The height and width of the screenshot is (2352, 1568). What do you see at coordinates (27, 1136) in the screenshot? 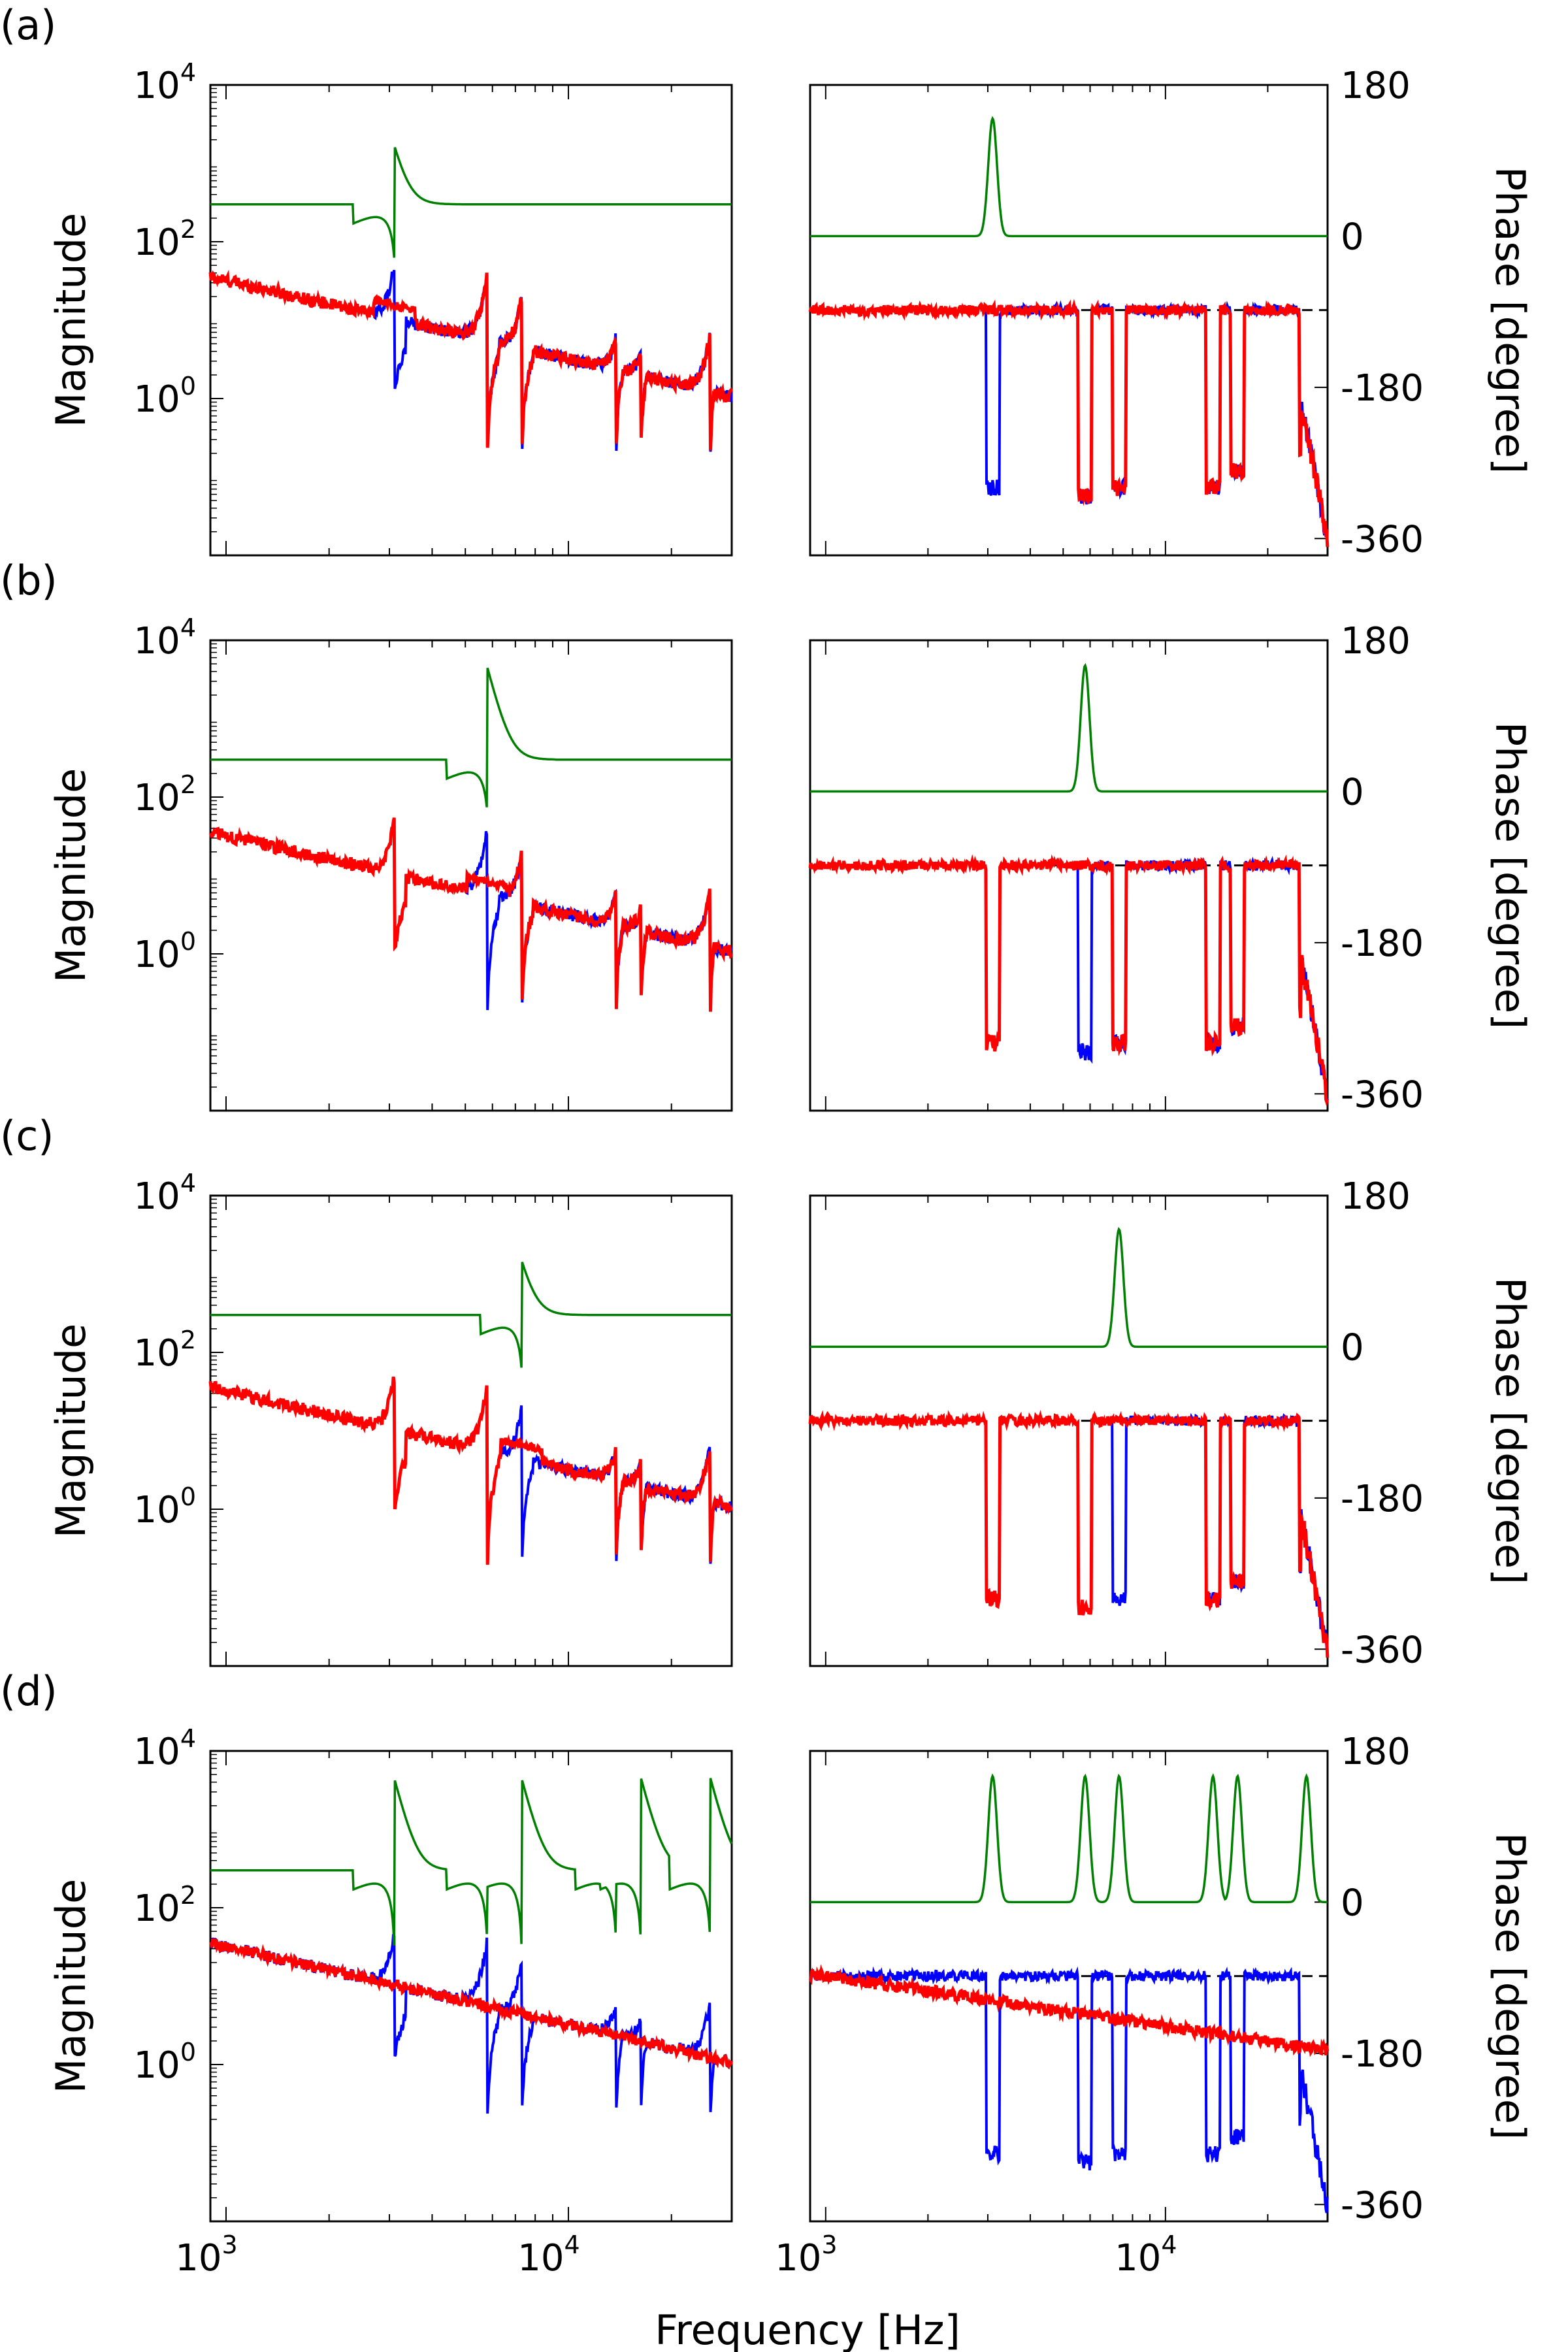
I see `panel-label: (c)` at bounding box center [27, 1136].